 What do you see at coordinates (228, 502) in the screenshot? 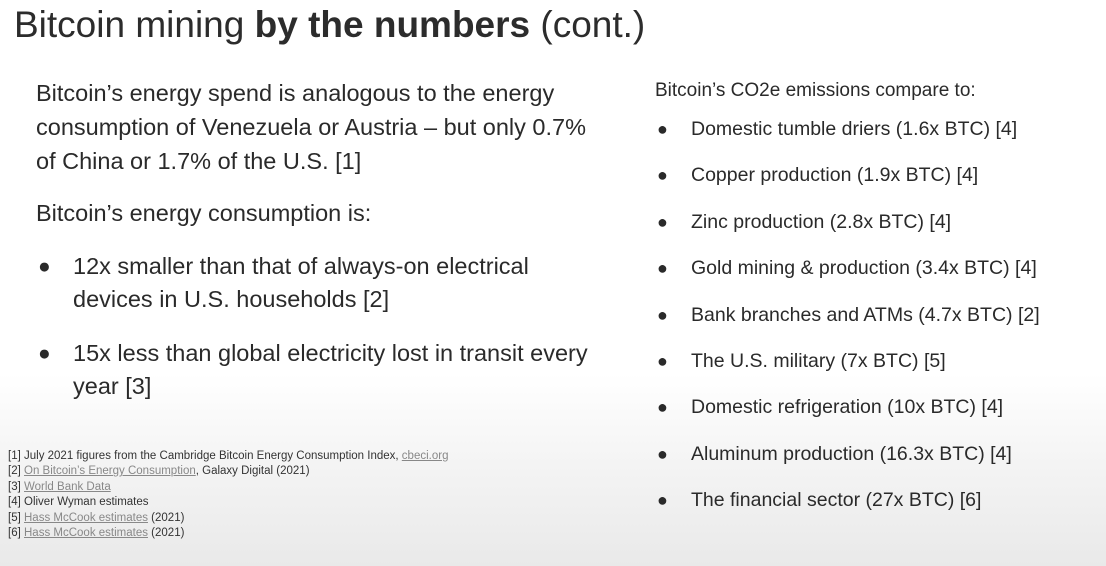
I see `reference-4: [4] Oliver Wyman estimates` at bounding box center [228, 502].